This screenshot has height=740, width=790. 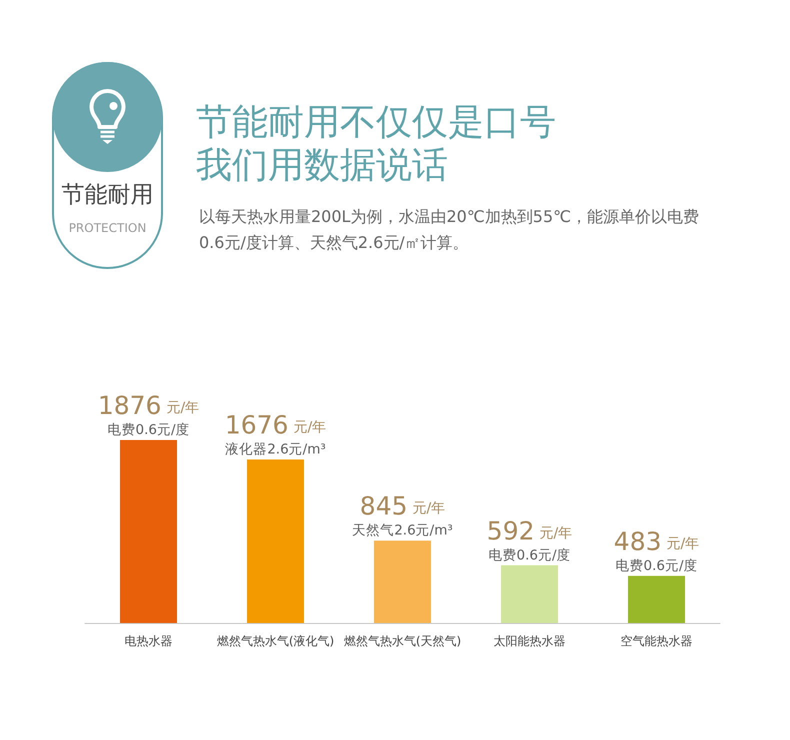 I want to click on text: PROTECTION, so click(x=108, y=228).